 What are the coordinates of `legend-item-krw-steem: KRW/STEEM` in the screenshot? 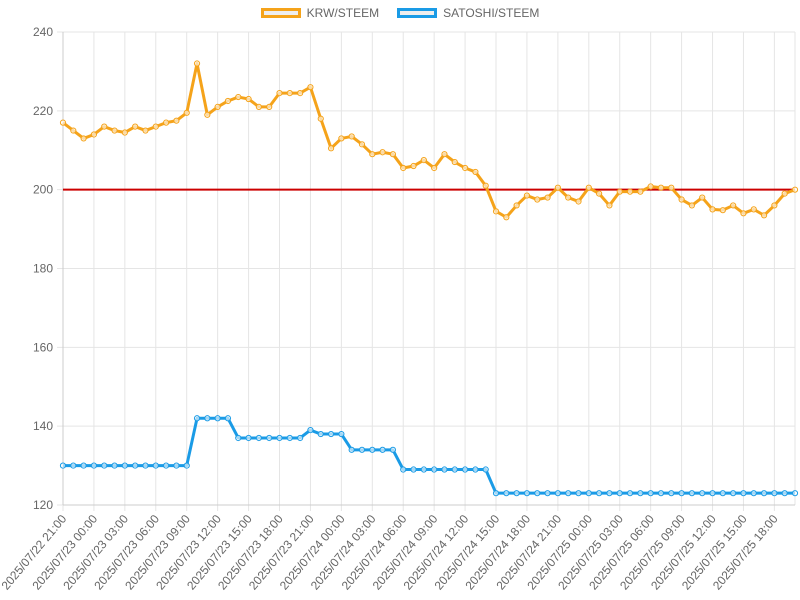 It's located at (320, 13).